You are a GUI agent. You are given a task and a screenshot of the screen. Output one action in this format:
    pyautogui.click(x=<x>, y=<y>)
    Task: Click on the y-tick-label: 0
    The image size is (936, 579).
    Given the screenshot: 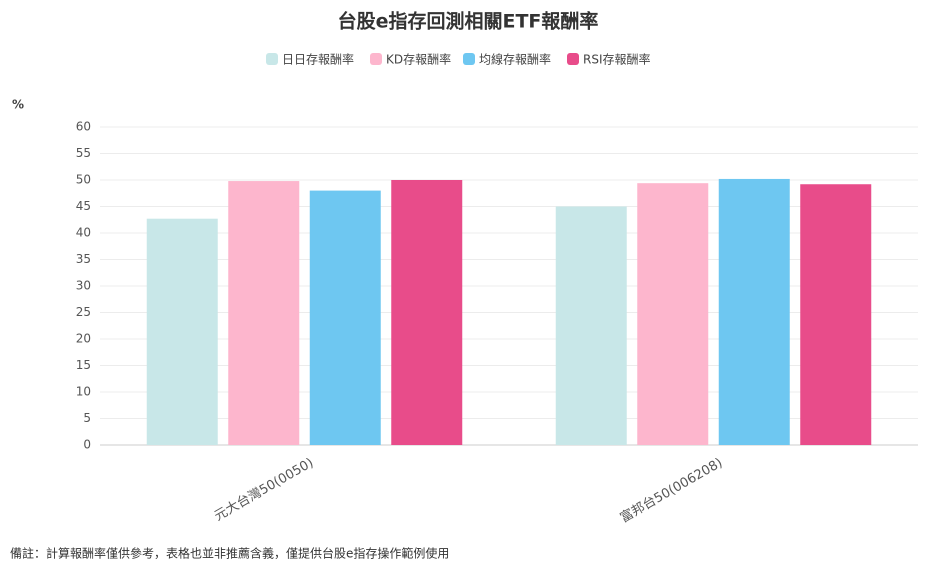 What is the action you would take?
    pyautogui.click(x=87, y=445)
    